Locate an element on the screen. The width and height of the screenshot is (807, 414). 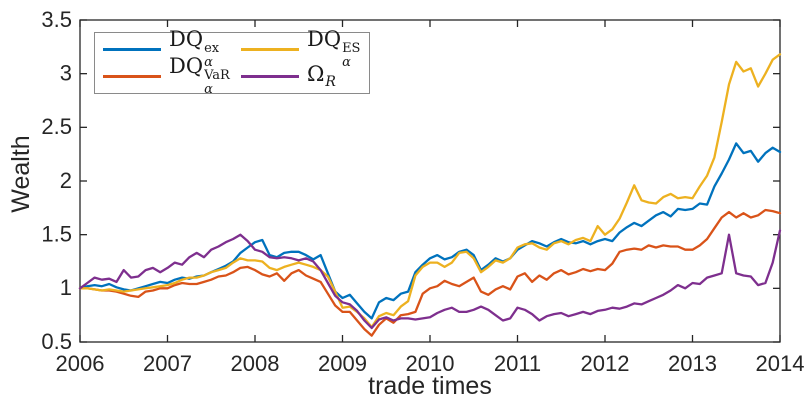
legend-box: DQ ex α DQ VaR α DQ ES α ΩR is located at coordinates (232, 62).